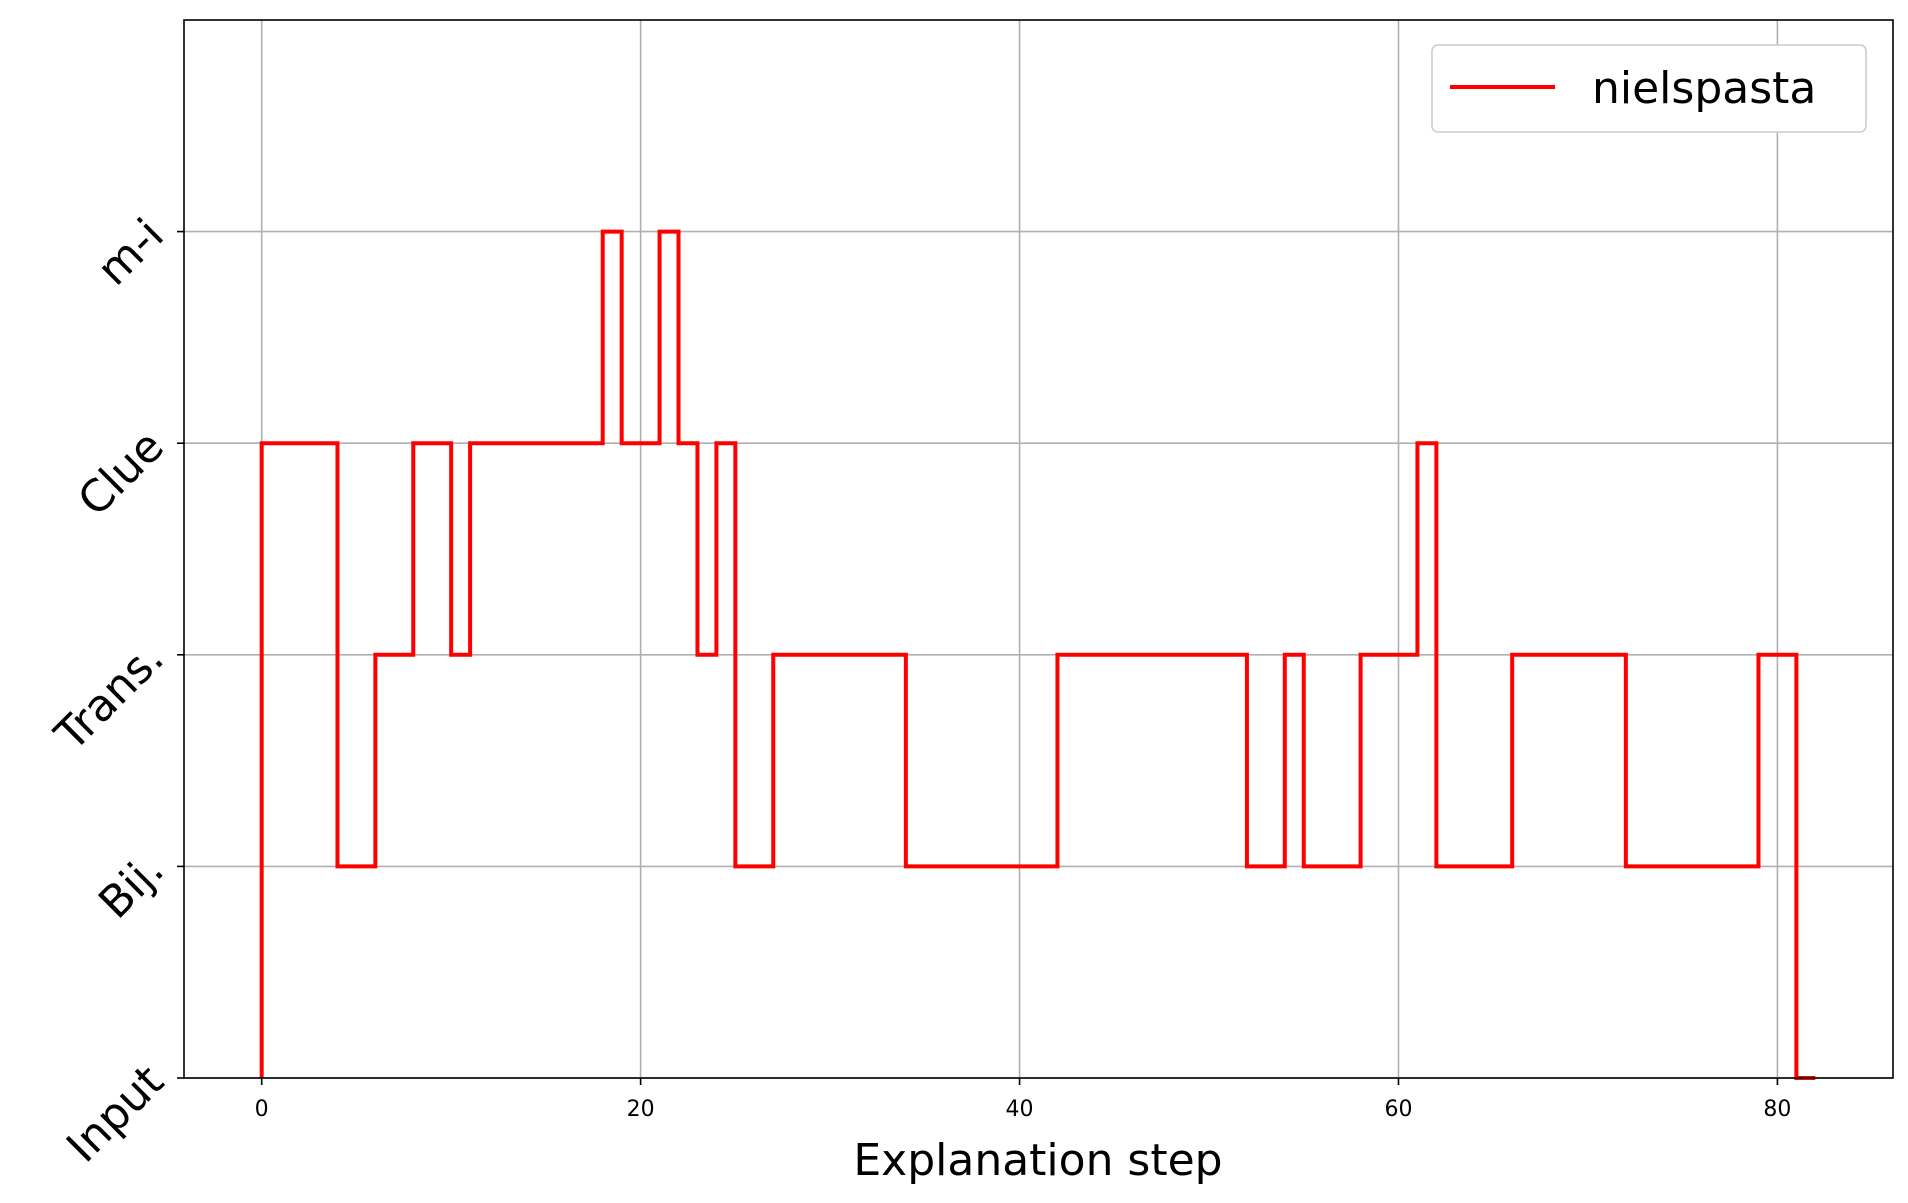 Image resolution: width=1908 pixels, height=1203 pixels. What do you see at coordinates (262, 1109) in the screenshot?
I see `x-tick-label: 0` at bounding box center [262, 1109].